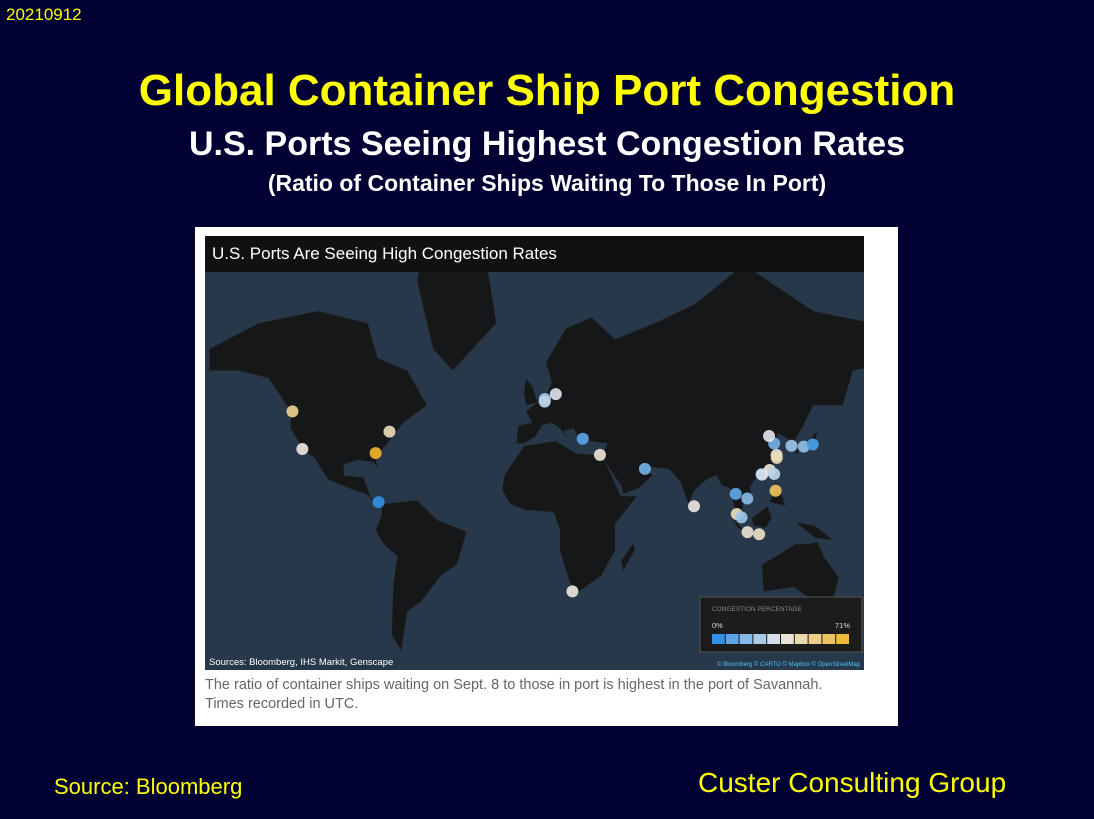 The height and width of the screenshot is (819, 1094). I want to click on legend-title: CONGESTION PERCENTAGE, so click(757, 609).